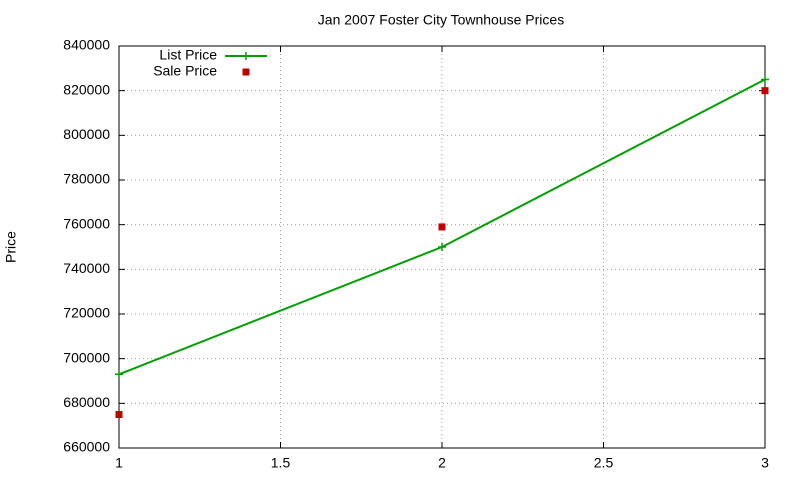  I want to click on y-tick-label: 820000, so click(86, 89).